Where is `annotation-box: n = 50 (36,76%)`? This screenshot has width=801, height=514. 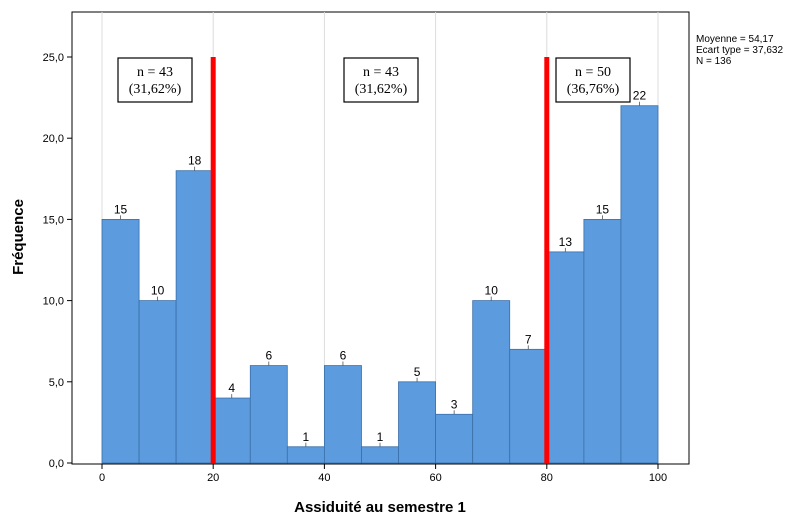
annotation-box: n = 50 (36,76%) is located at coordinates (593, 80).